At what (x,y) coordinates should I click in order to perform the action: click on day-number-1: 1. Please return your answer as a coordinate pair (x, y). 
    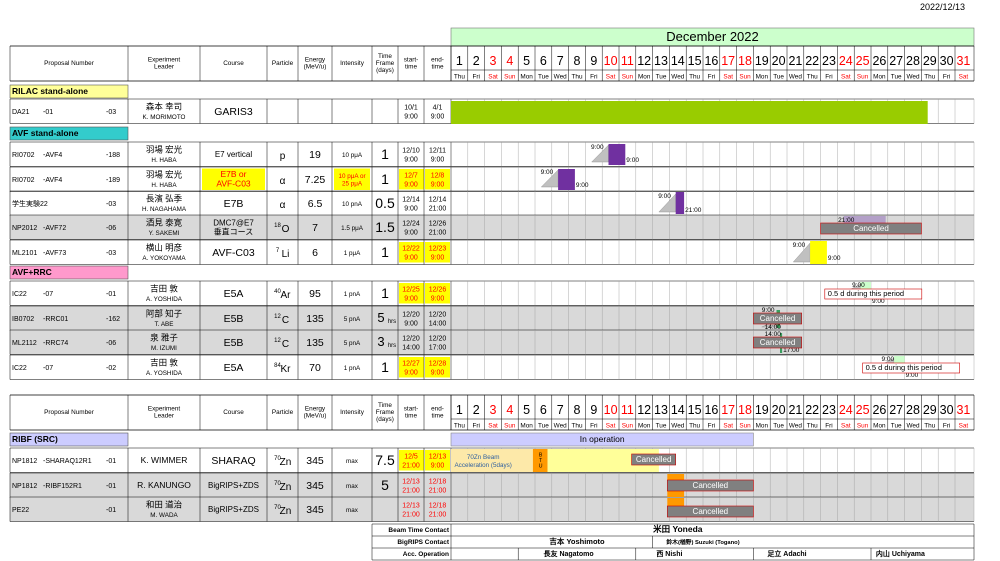
    Looking at the image, I should click on (459, 410).